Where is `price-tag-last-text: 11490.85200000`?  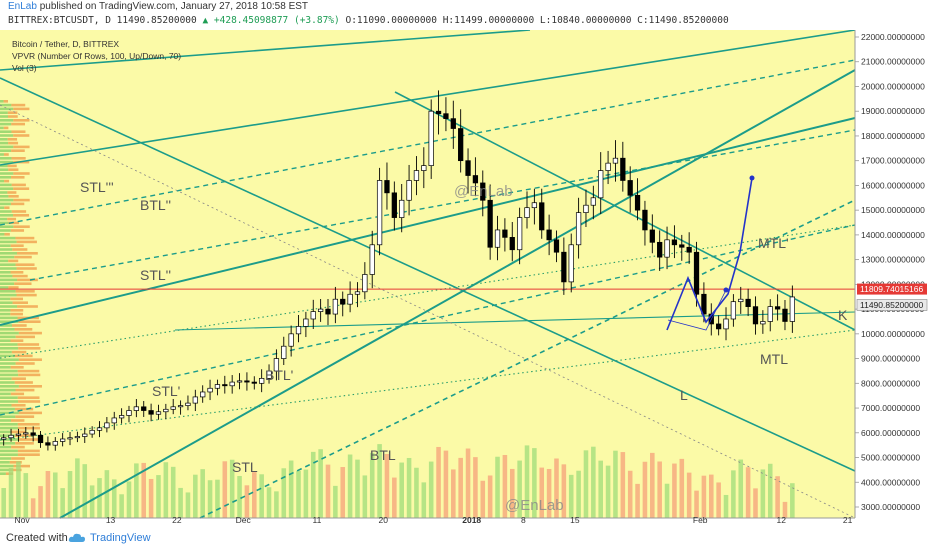 price-tag-last-text: 11490.85200000 is located at coordinates (891, 305).